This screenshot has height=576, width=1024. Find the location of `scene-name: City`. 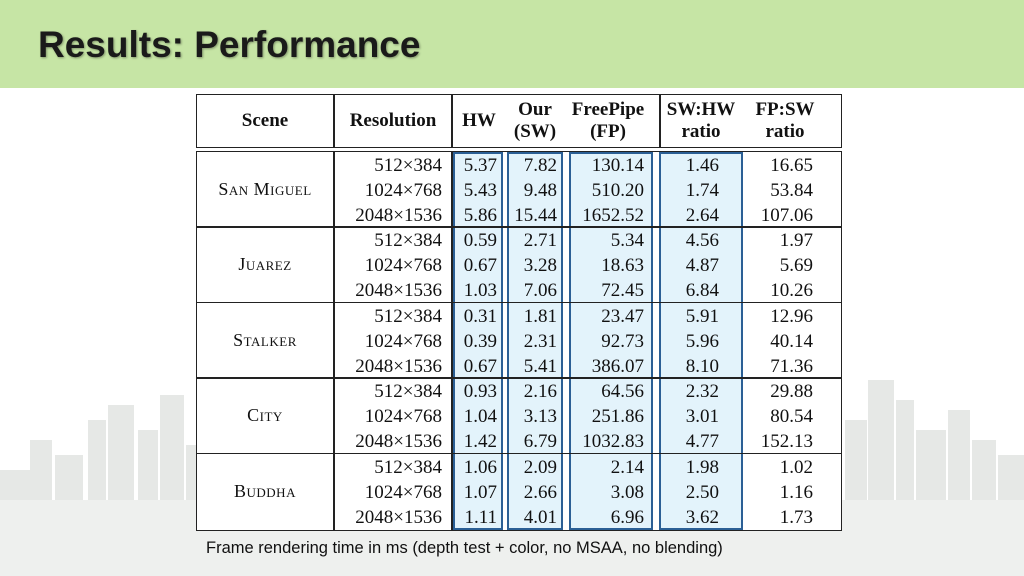

scene-name: City is located at coordinates (265, 415).